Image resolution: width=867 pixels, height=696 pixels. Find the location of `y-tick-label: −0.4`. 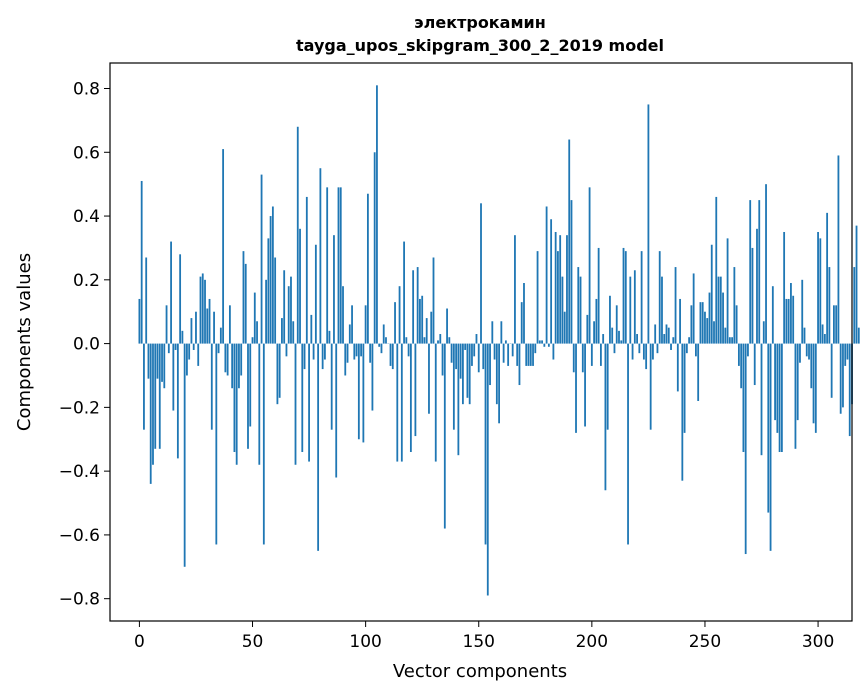

y-tick-label: −0.4 is located at coordinates (79, 472).